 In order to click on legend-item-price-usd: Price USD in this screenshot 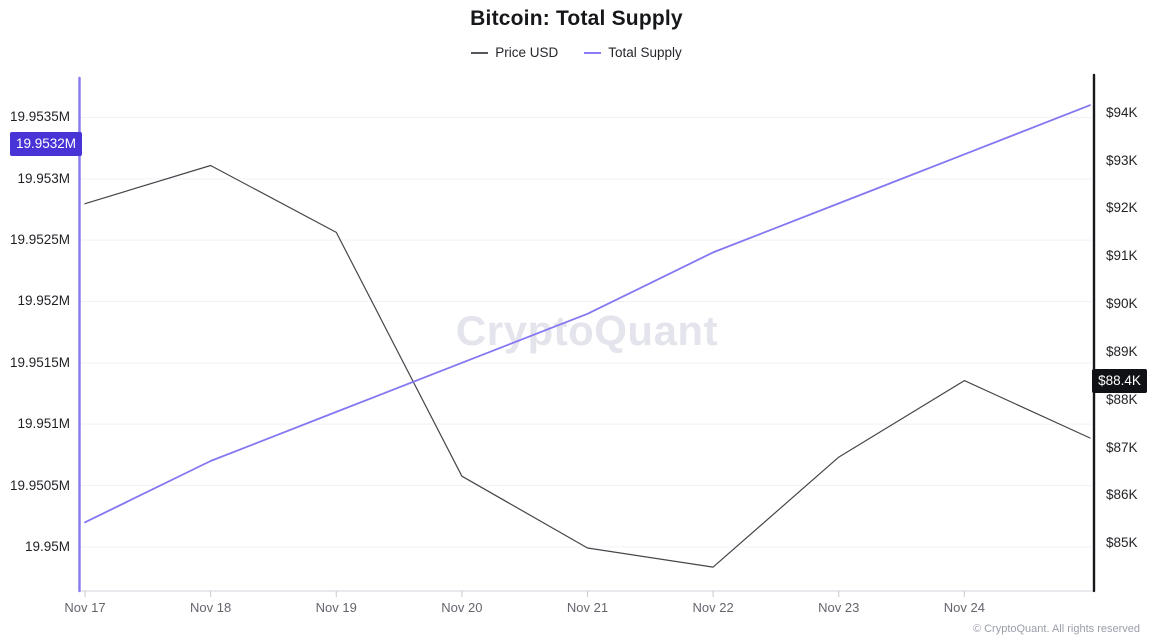, I will do `click(514, 52)`.